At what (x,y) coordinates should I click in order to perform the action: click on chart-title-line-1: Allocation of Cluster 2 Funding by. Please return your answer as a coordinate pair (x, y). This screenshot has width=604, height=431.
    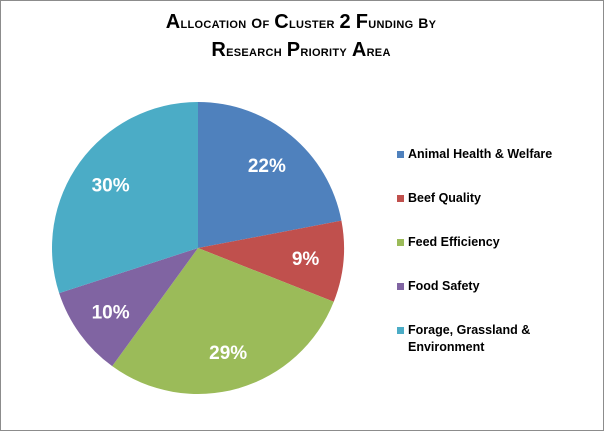
    Looking at the image, I should click on (301, 22).